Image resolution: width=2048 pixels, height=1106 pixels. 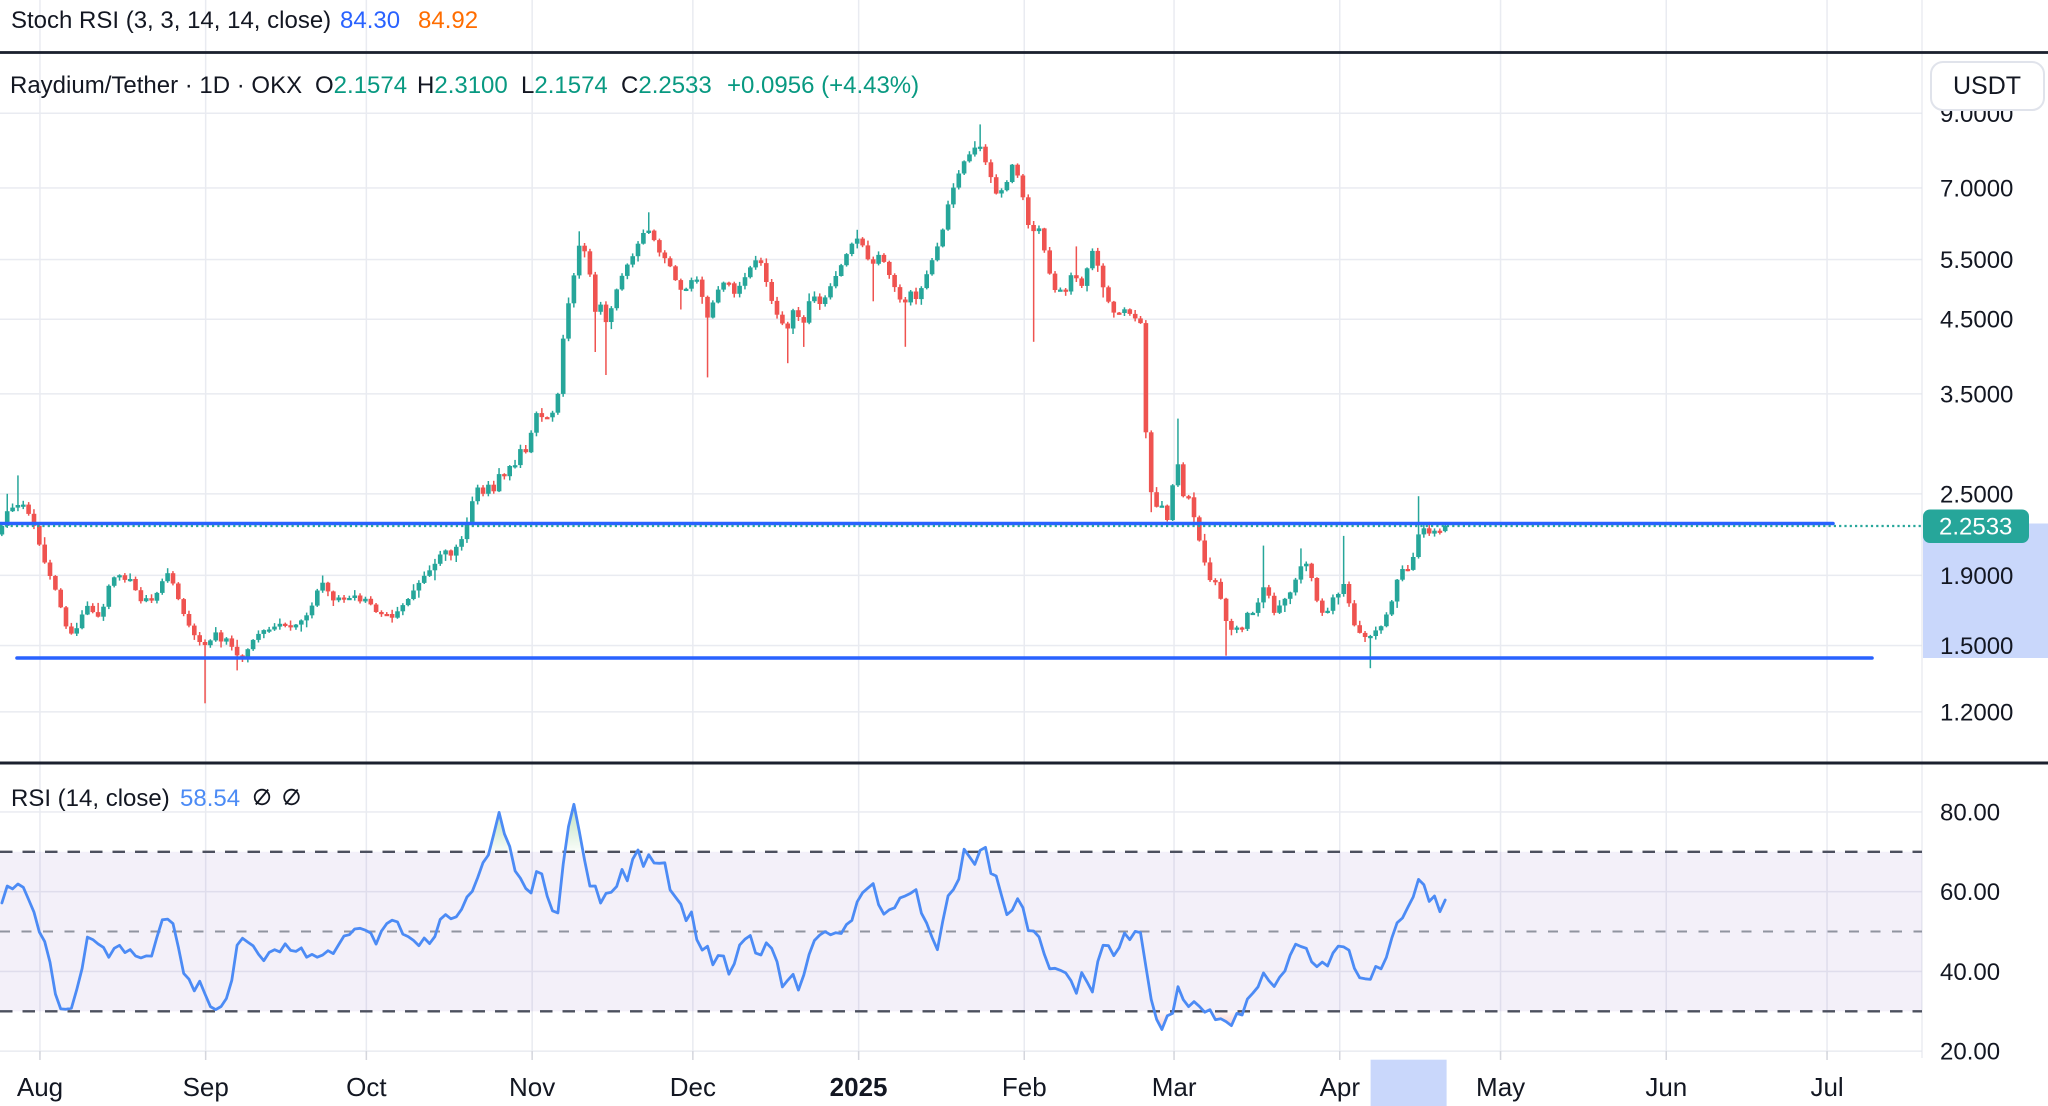 What do you see at coordinates (1666, 1087) in the screenshot?
I see `svg-text: Jun` at bounding box center [1666, 1087].